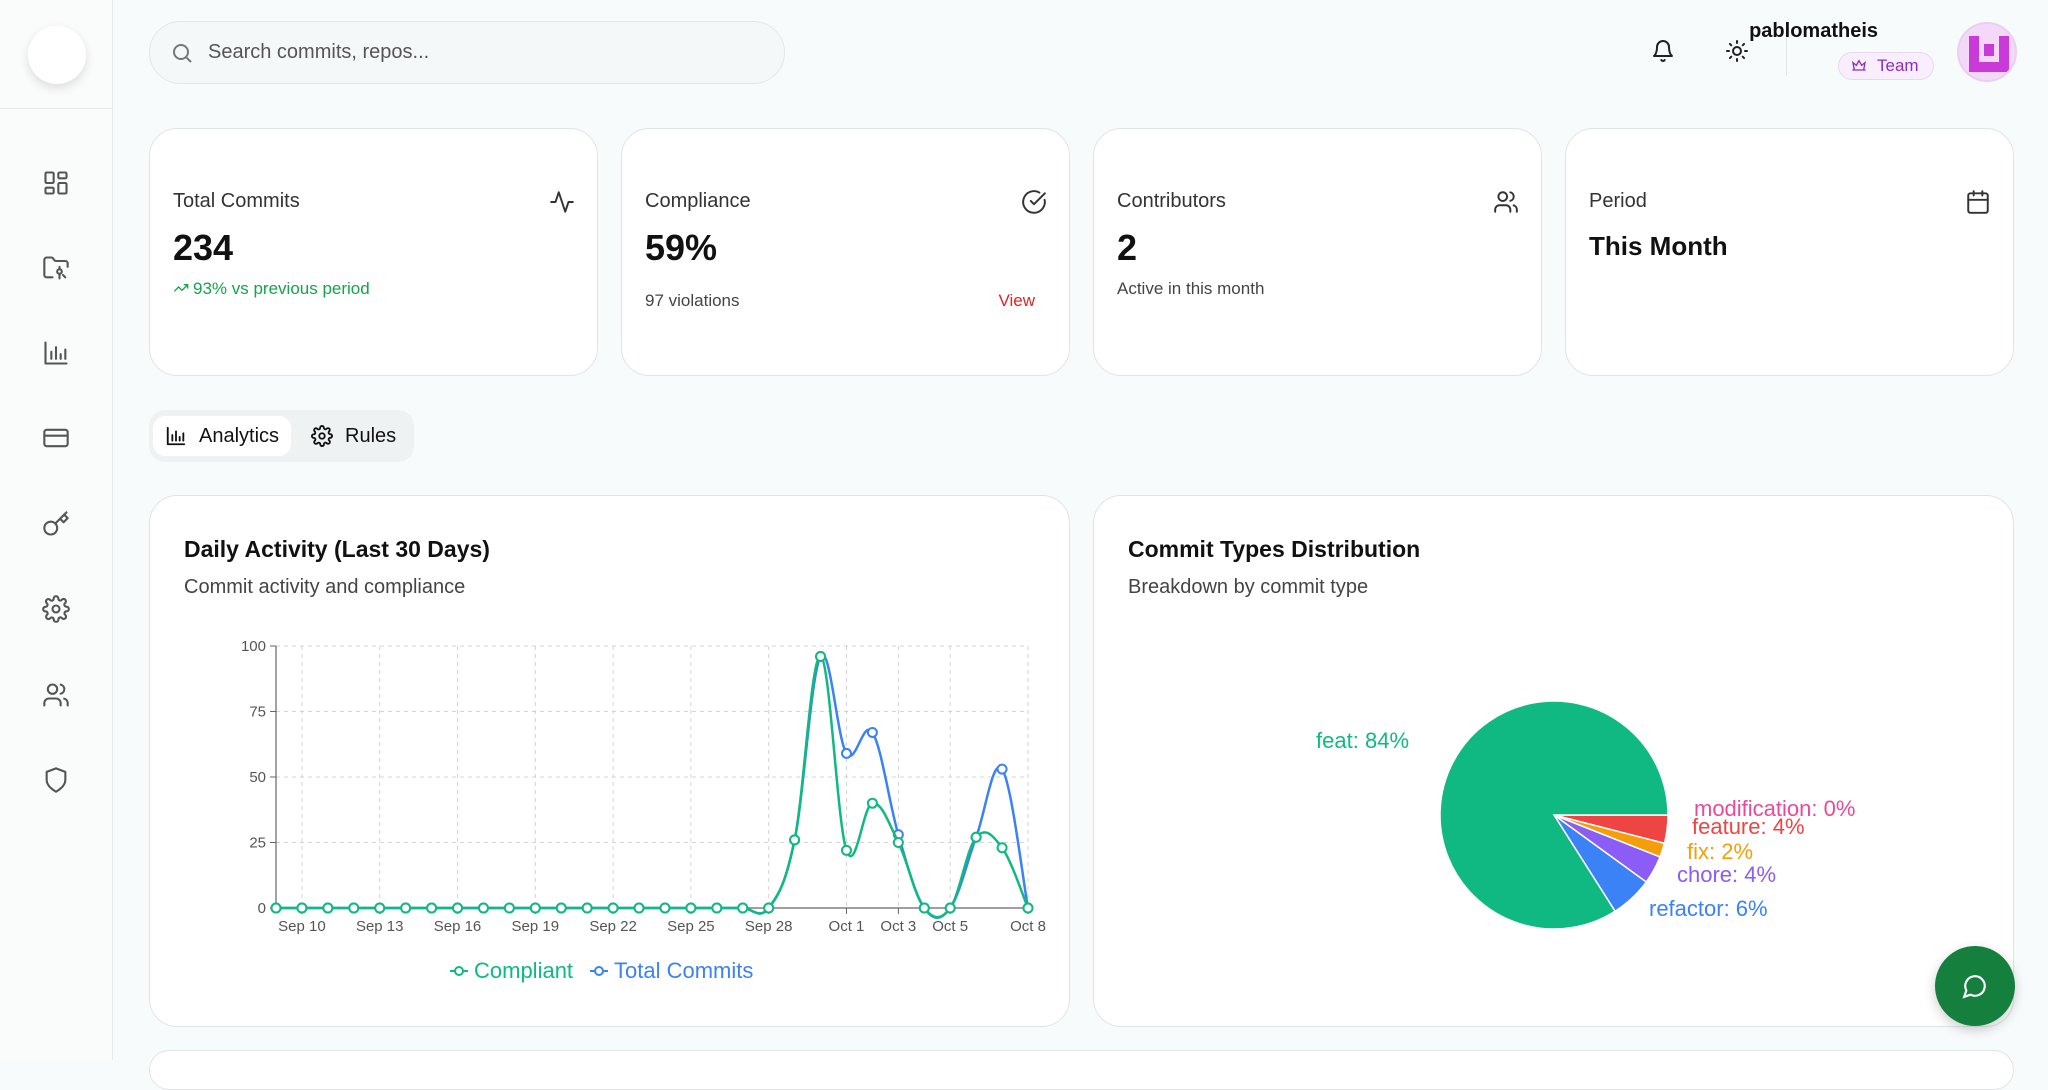  Describe the element at coordinates (380, 926) in the screenshot. I see `x-tick-label: Sep 13` at that location.